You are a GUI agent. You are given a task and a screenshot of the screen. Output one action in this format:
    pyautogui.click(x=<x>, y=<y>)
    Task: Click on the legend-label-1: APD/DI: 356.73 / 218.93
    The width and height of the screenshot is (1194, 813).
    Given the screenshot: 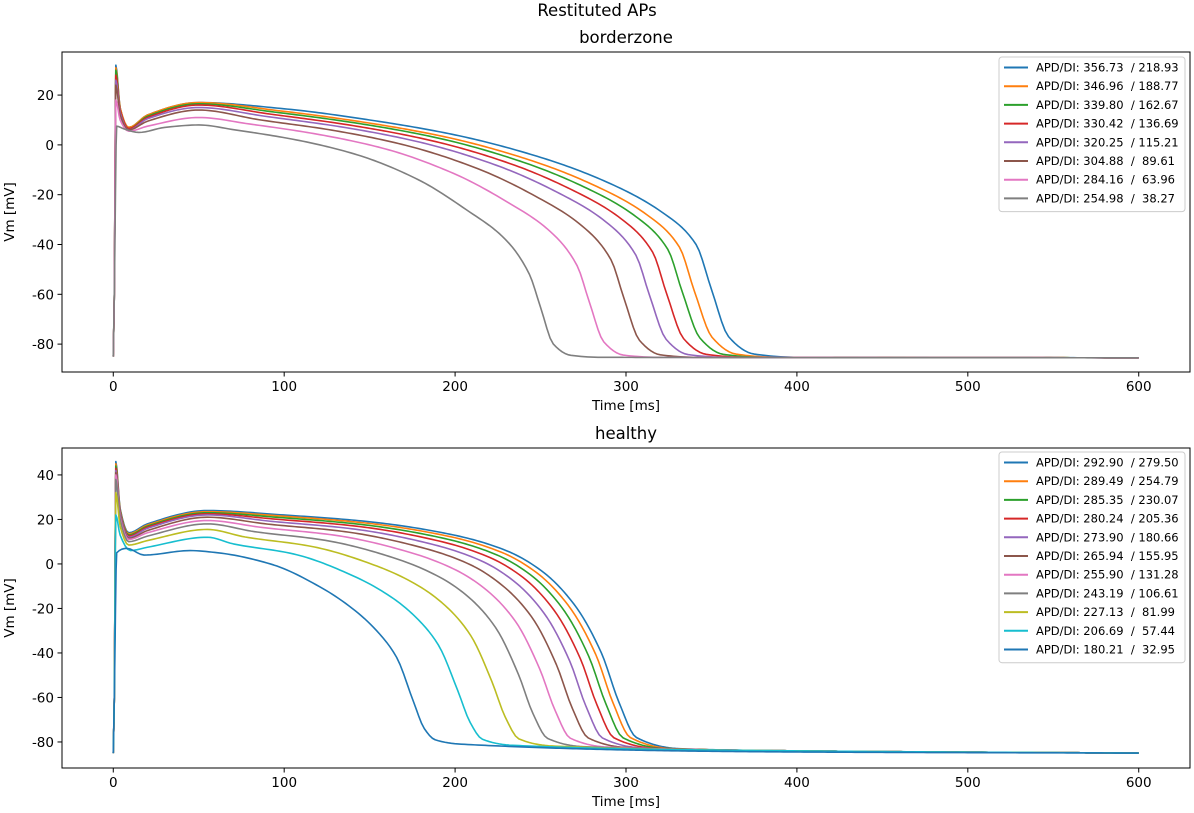 What is the action you would take?
    pyautogui.click(x=1107, y=68)
    